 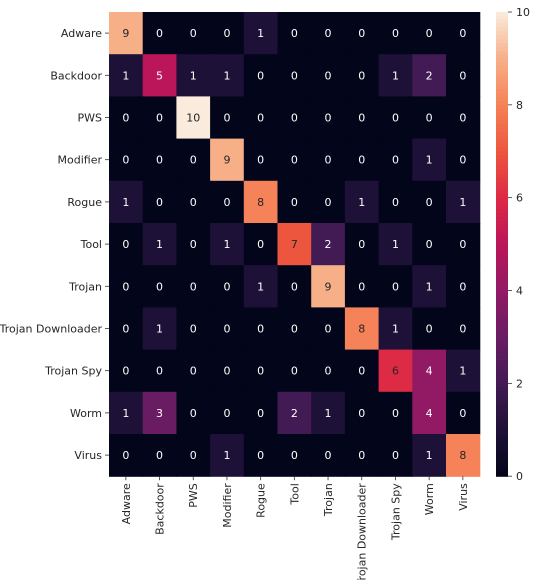 I want to click on y-tick-label: Trojan Downloader, so click(x=51, y=329).